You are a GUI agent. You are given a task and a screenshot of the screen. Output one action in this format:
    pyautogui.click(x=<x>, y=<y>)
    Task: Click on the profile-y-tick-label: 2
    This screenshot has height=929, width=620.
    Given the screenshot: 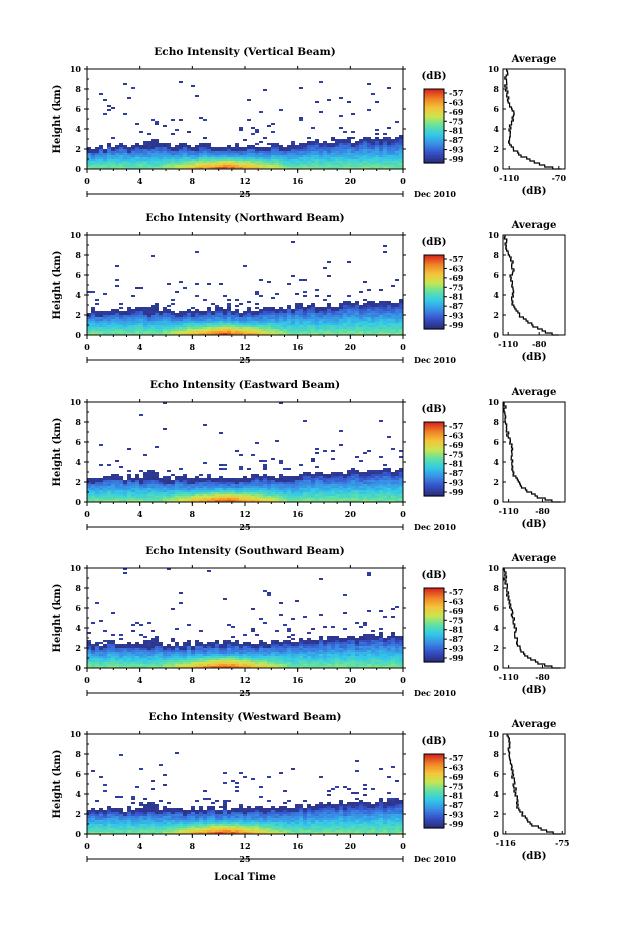 What is the action you would take?
    pyautogui.click(x=496, y=482)
    